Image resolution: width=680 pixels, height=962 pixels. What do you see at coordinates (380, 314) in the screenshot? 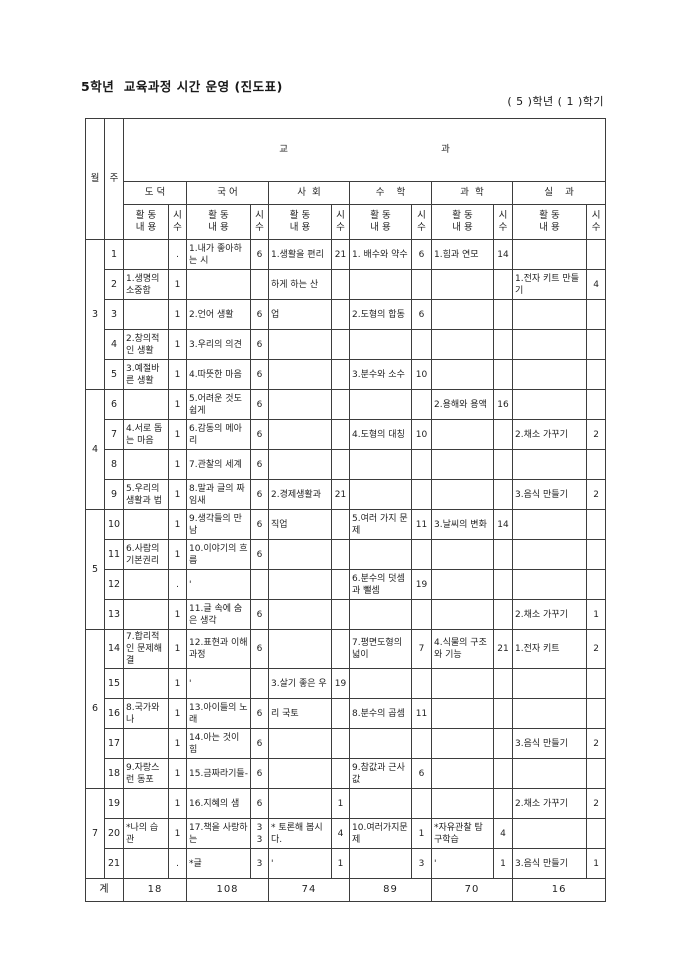
I see `activity-cell: 2.도형의 합동` at bounding box center [380, 314].